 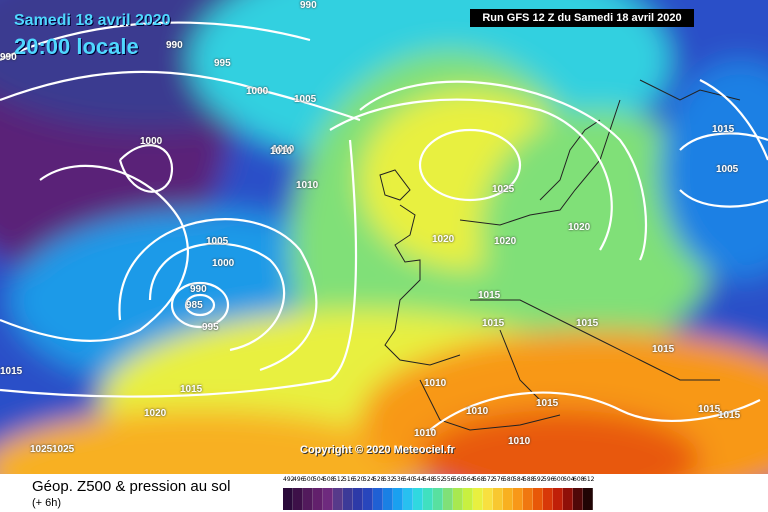 I want to click on legend-value: 560, so click(x=459, y=479).